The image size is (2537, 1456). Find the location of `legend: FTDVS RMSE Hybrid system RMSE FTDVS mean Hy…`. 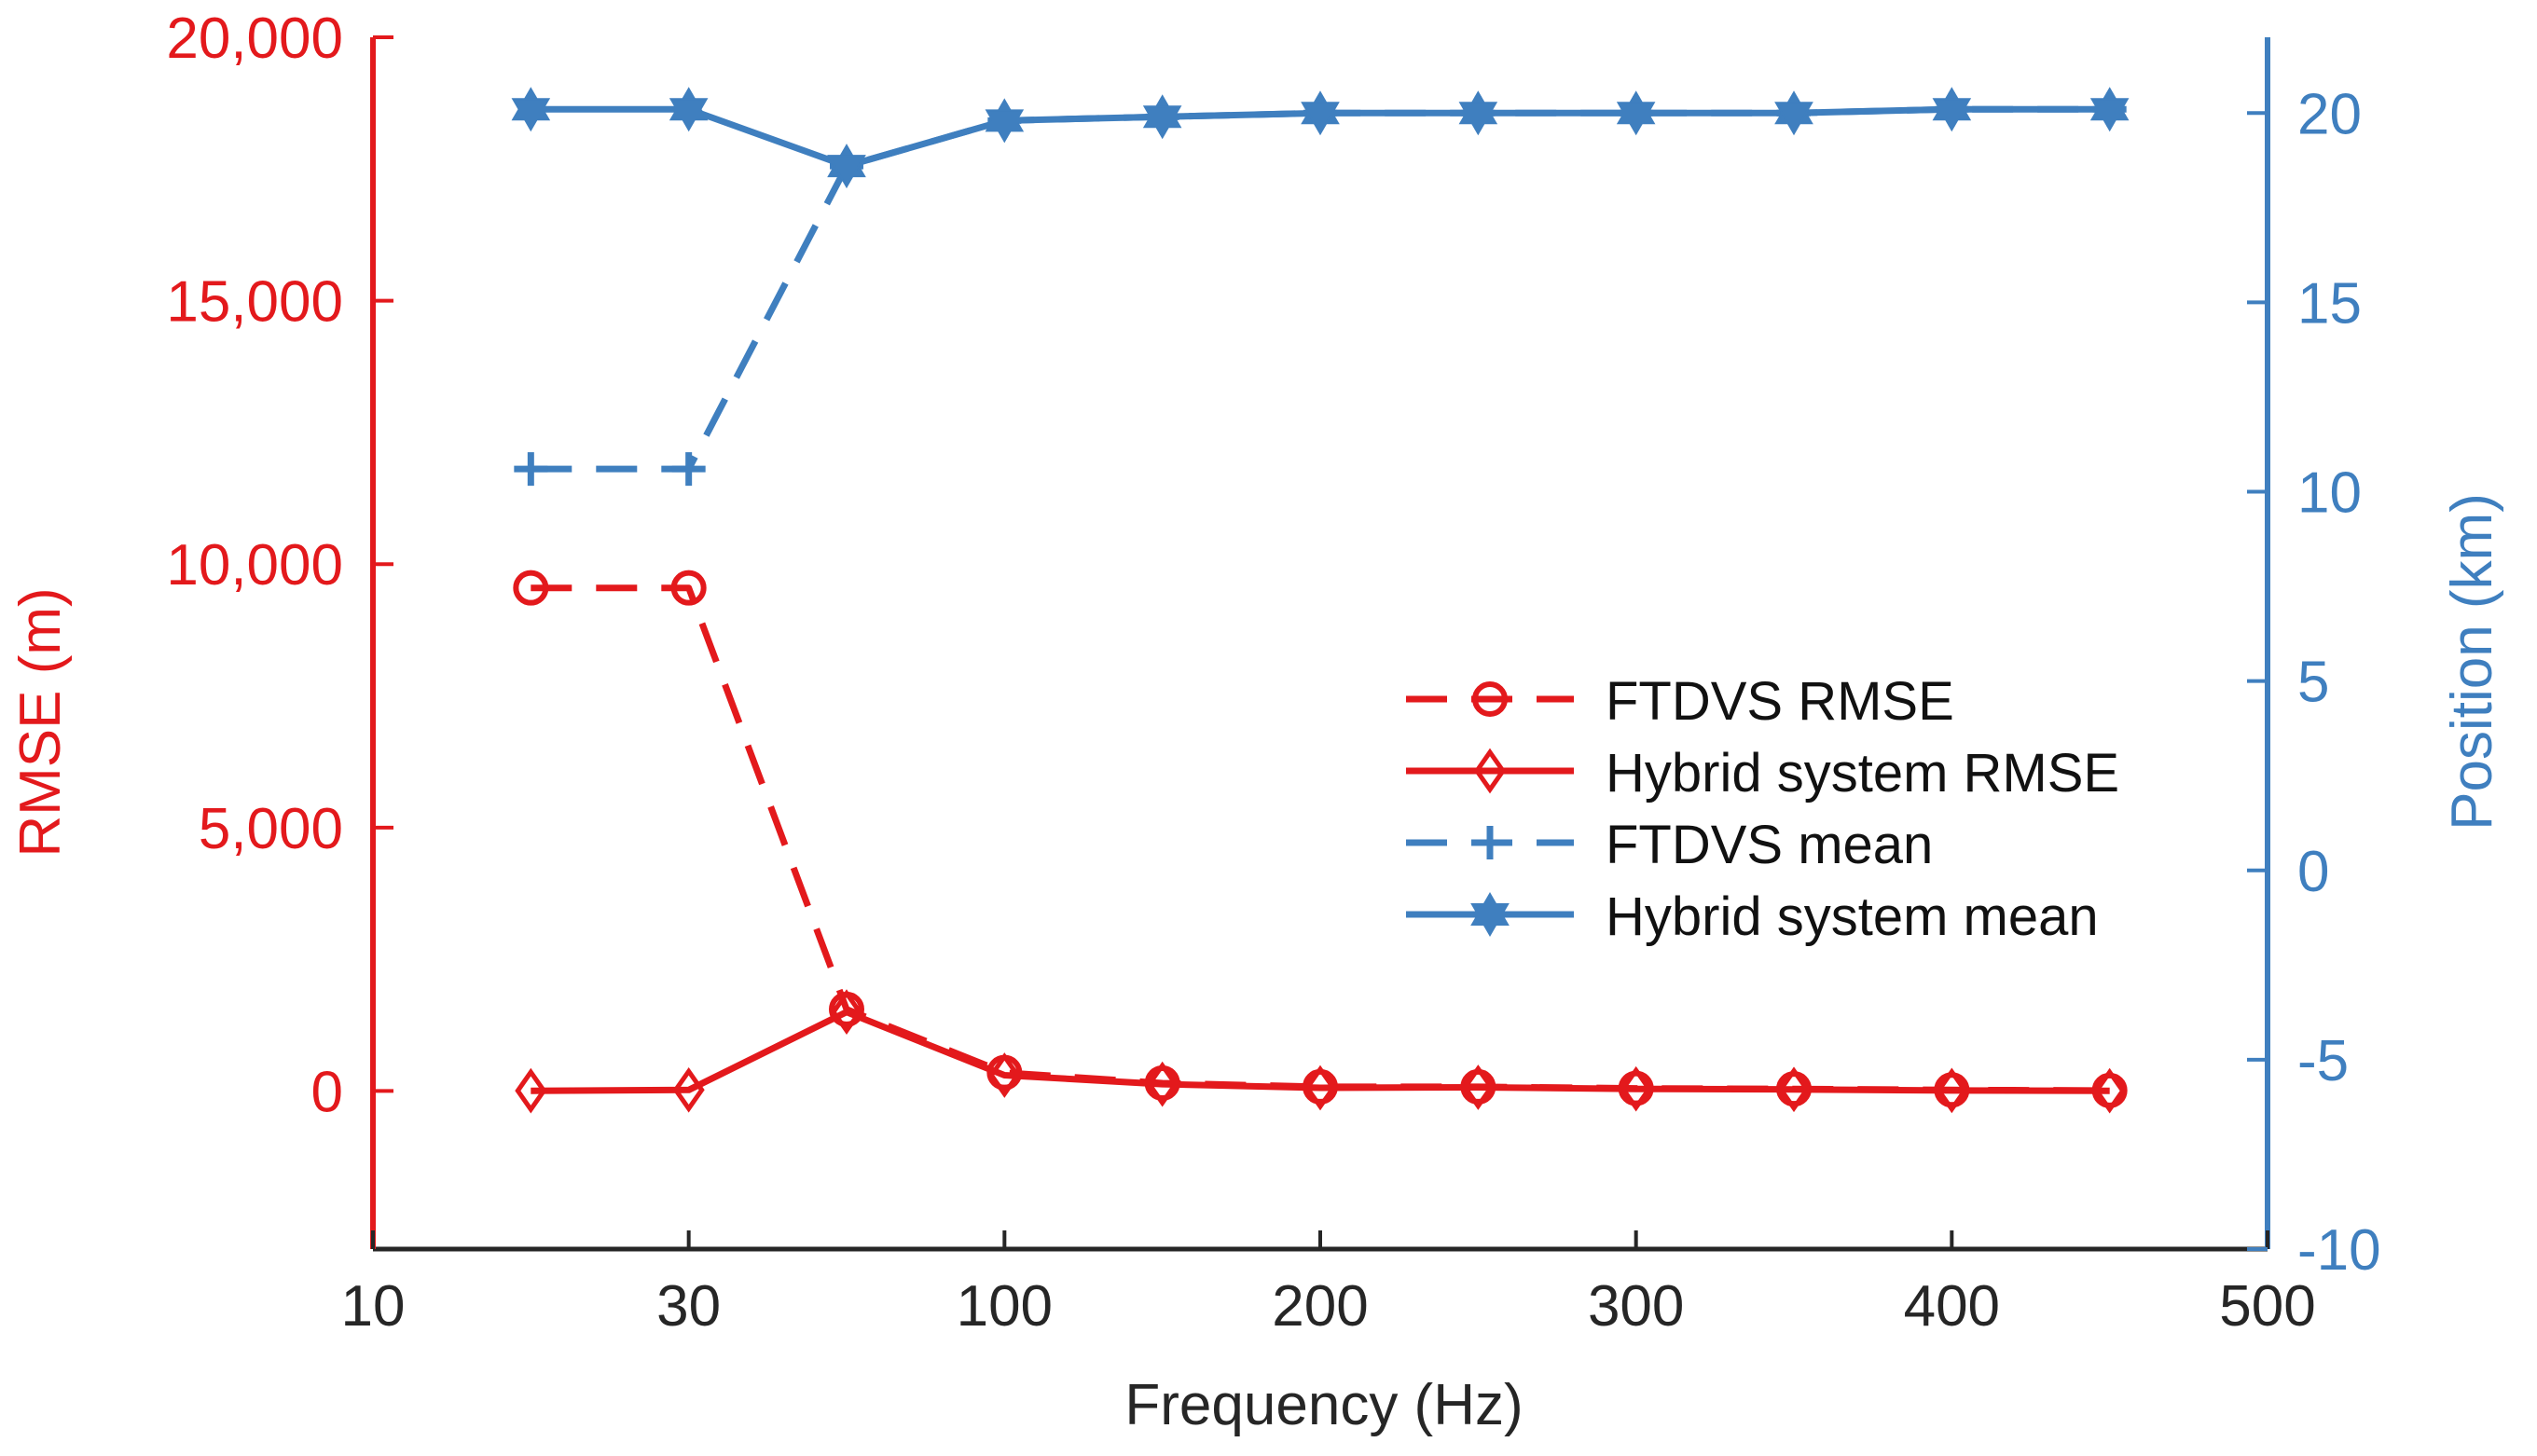

legend: FTDVS RMSE Hybrid system RMSE FTDVS mean Hy… is located at coordinates (1762, 809).